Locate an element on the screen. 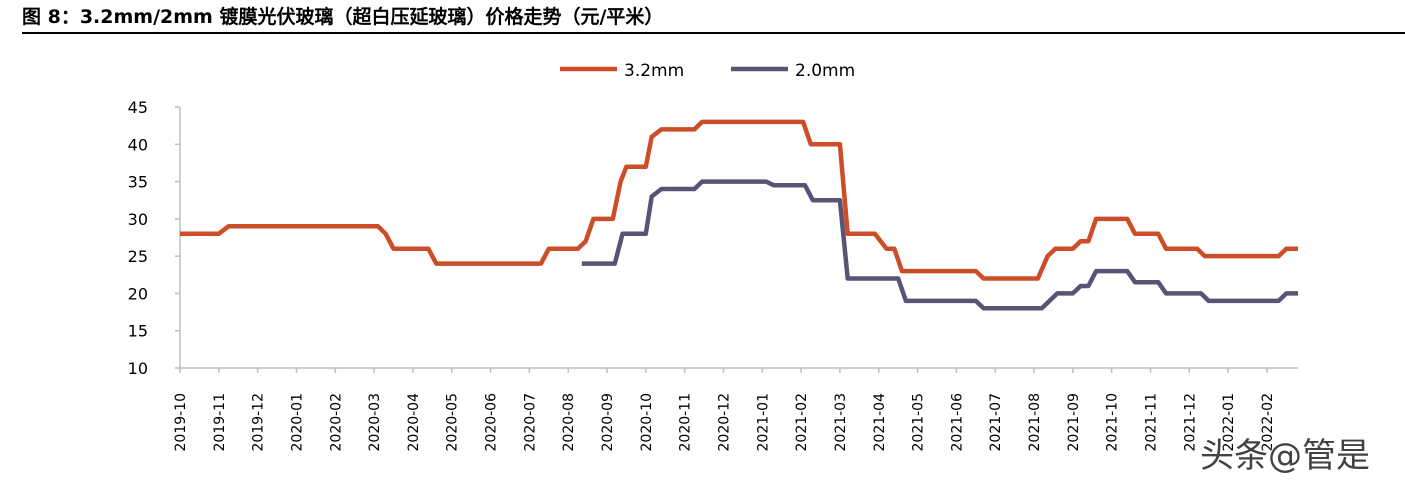 Image resolution: width=1405 pixels, height=483 pixels. x-tick-label: 2019-10 is located at coordinates (181, 422).